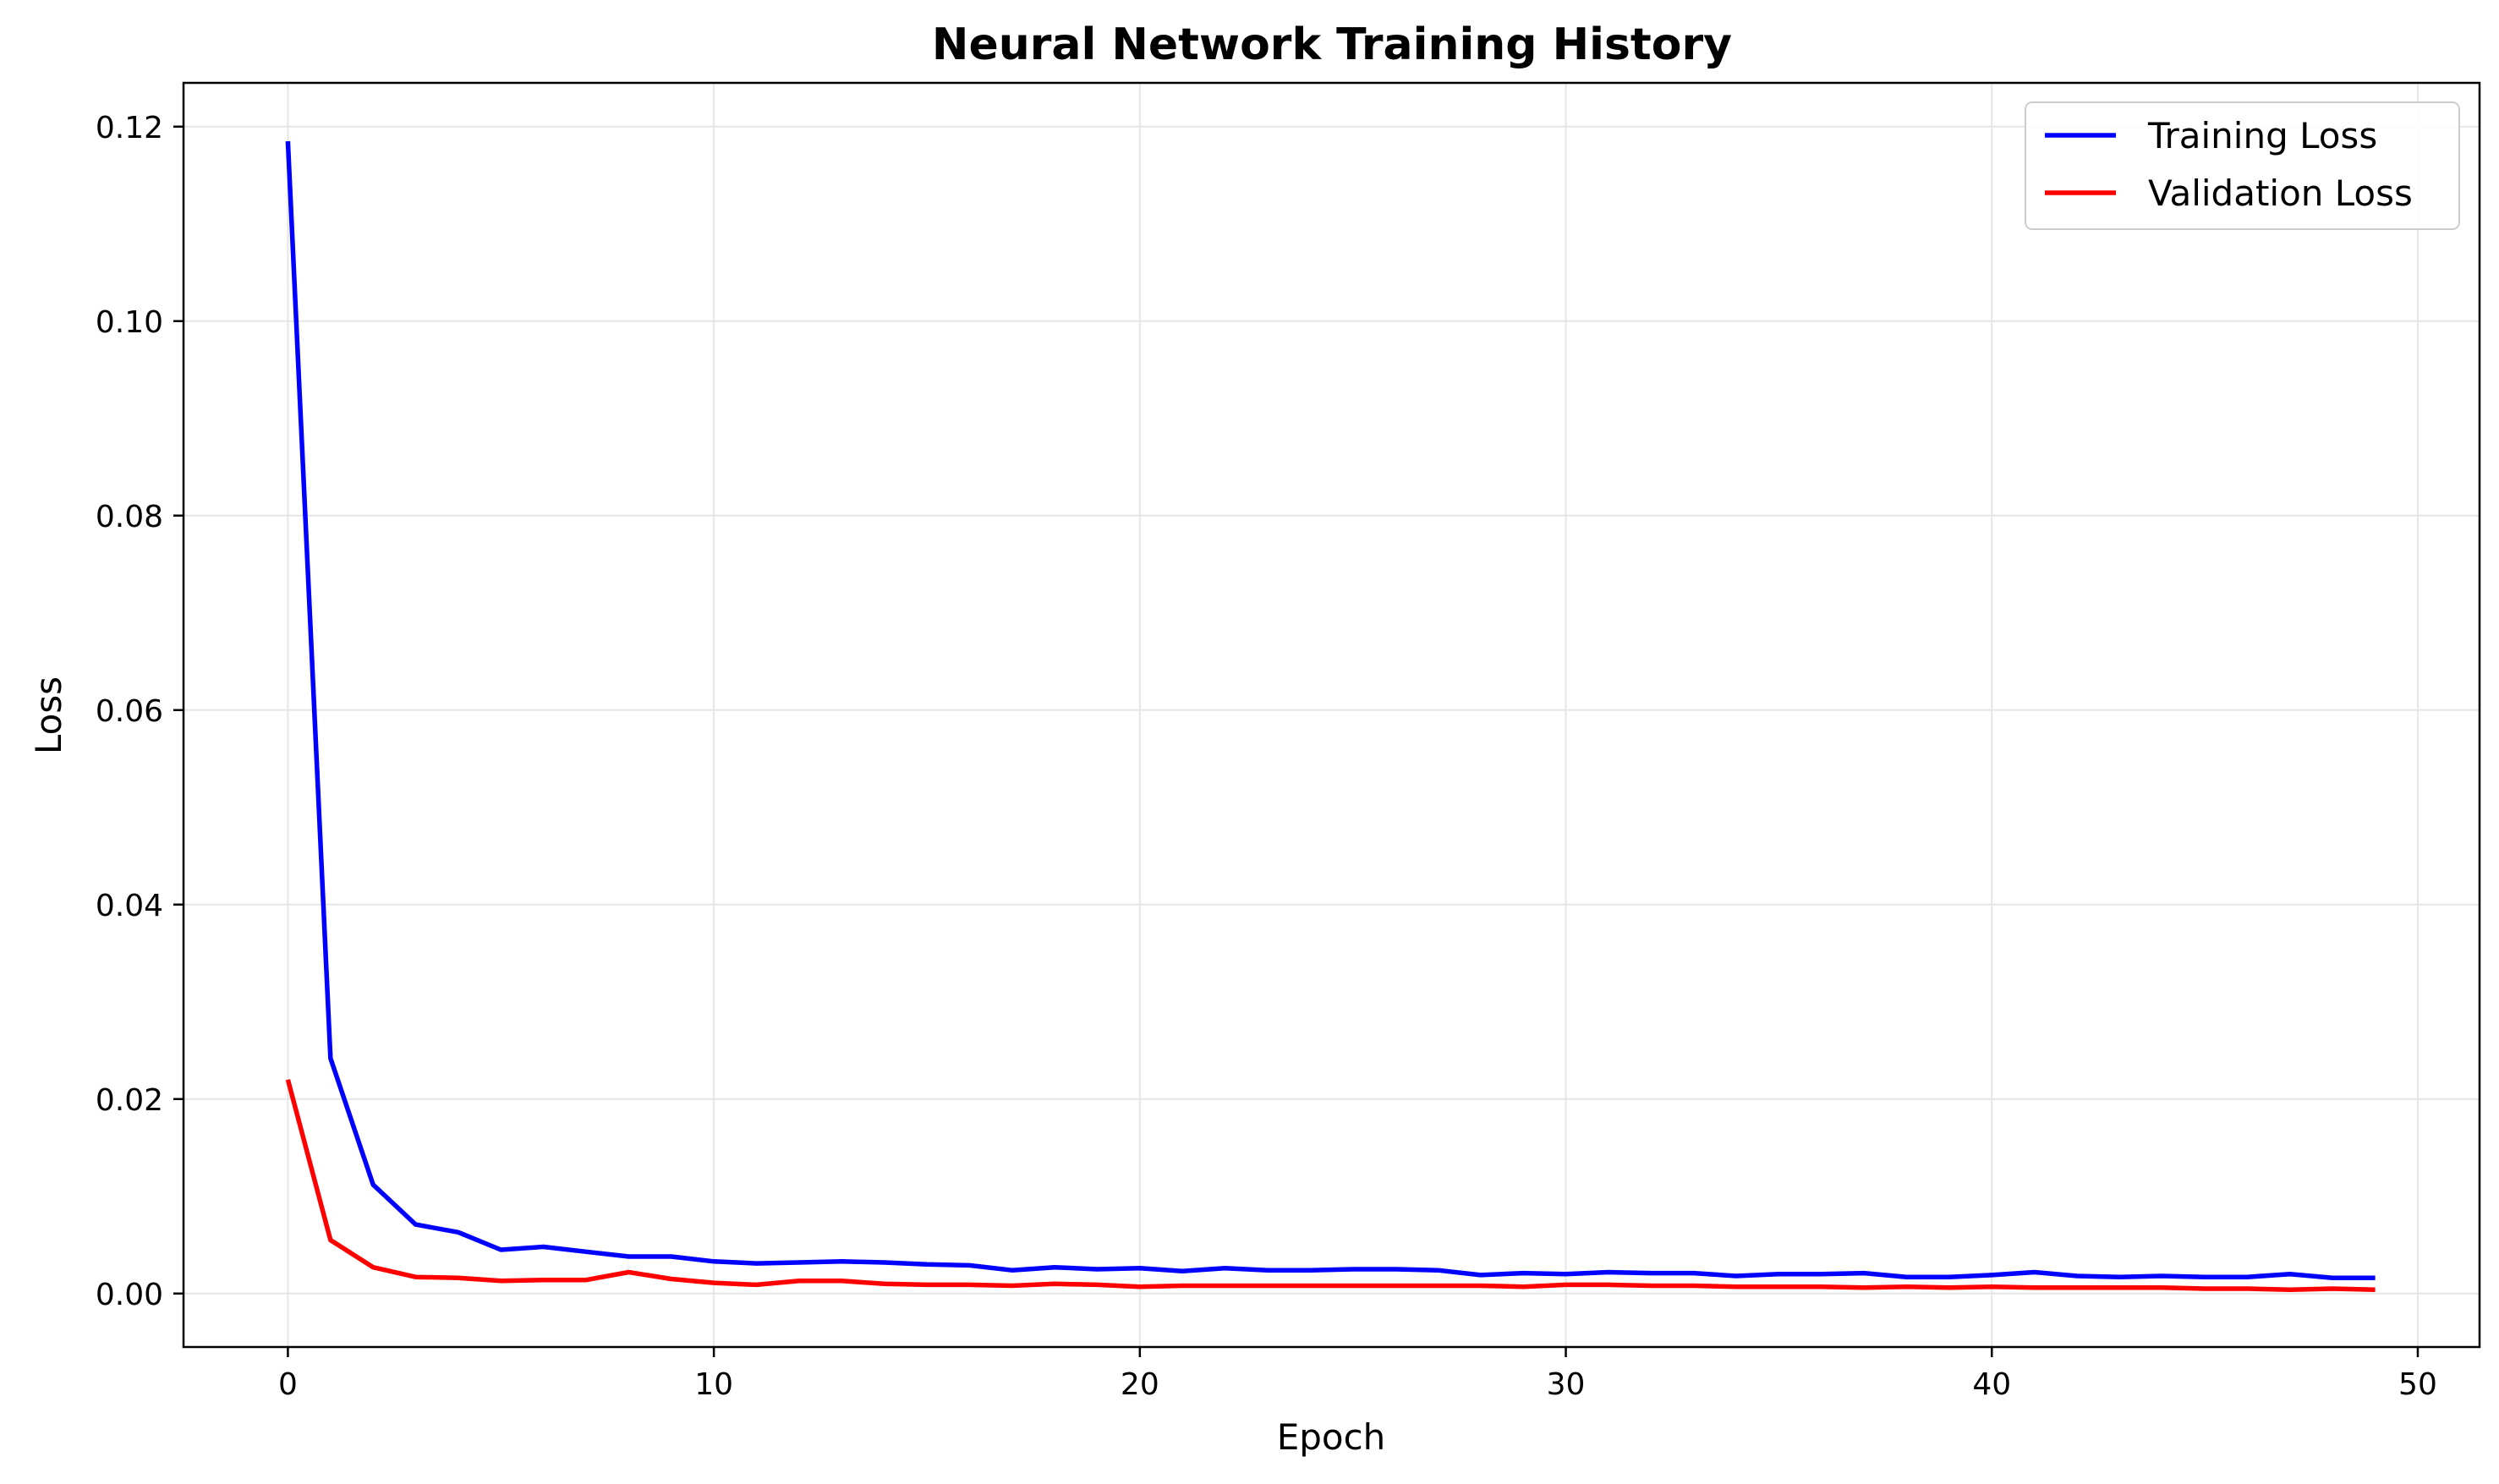 This screenshot has width=2499, height=1484. Describe the element at coordinates (129, 1295) in the screenshot. I see `y-tick-label: 0.00` at that location.